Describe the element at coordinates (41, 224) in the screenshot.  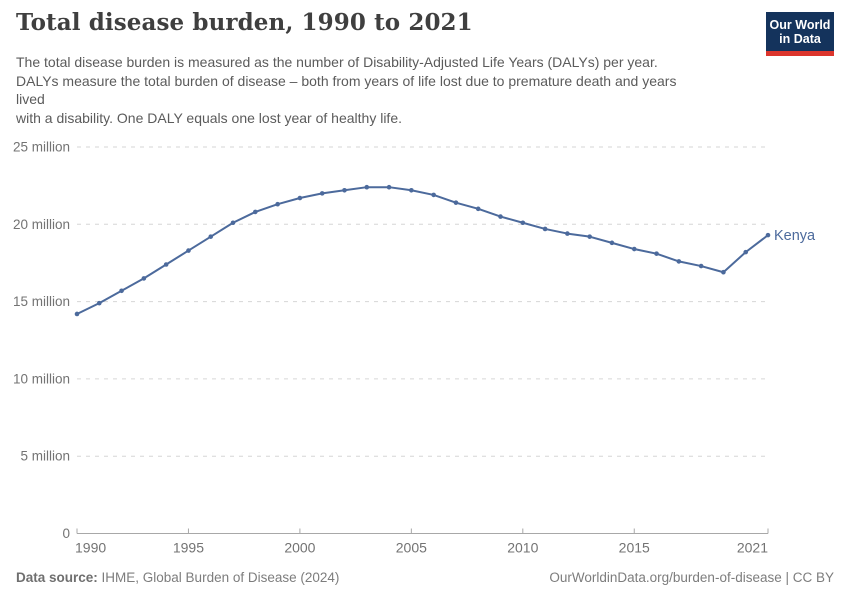
I see `y-axis-tick-label: 20 million` at that location.